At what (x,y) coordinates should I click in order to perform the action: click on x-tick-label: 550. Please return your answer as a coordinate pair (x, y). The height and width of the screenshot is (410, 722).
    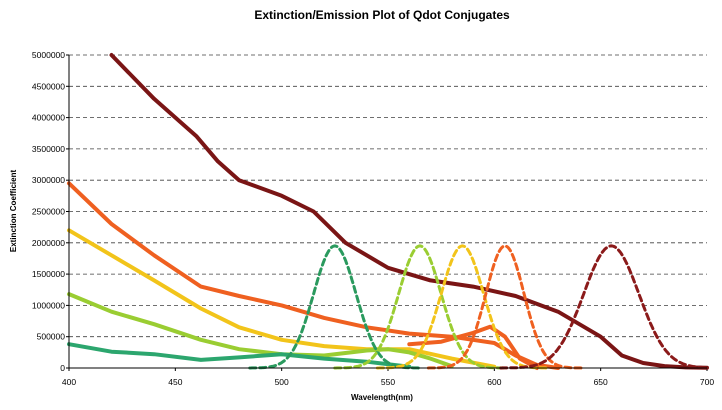
    Looking at the image, I should click on (388, 382).